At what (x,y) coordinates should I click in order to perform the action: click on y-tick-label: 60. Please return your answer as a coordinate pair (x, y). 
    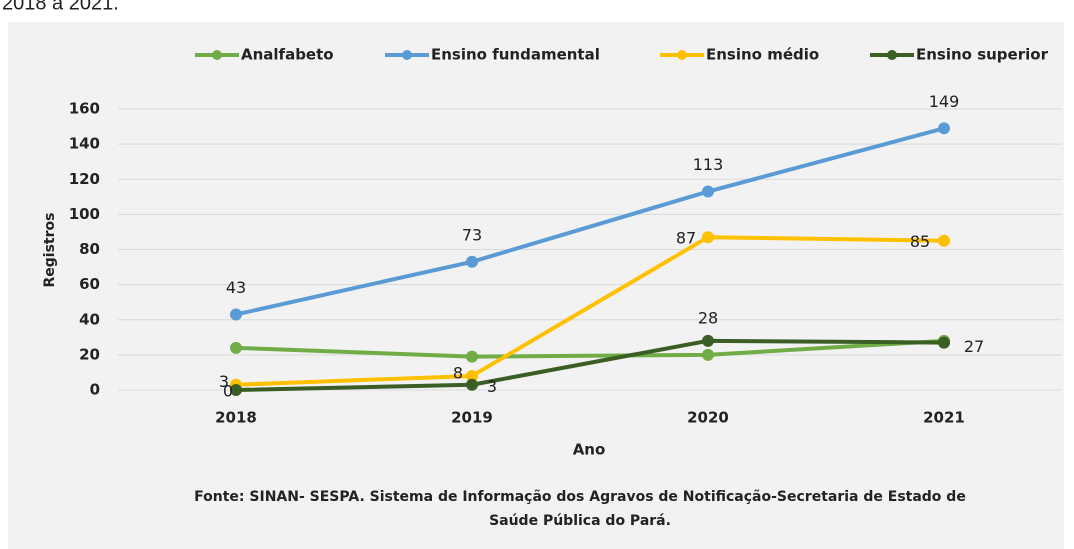
    Looking at the image, I should click on (89, 284).